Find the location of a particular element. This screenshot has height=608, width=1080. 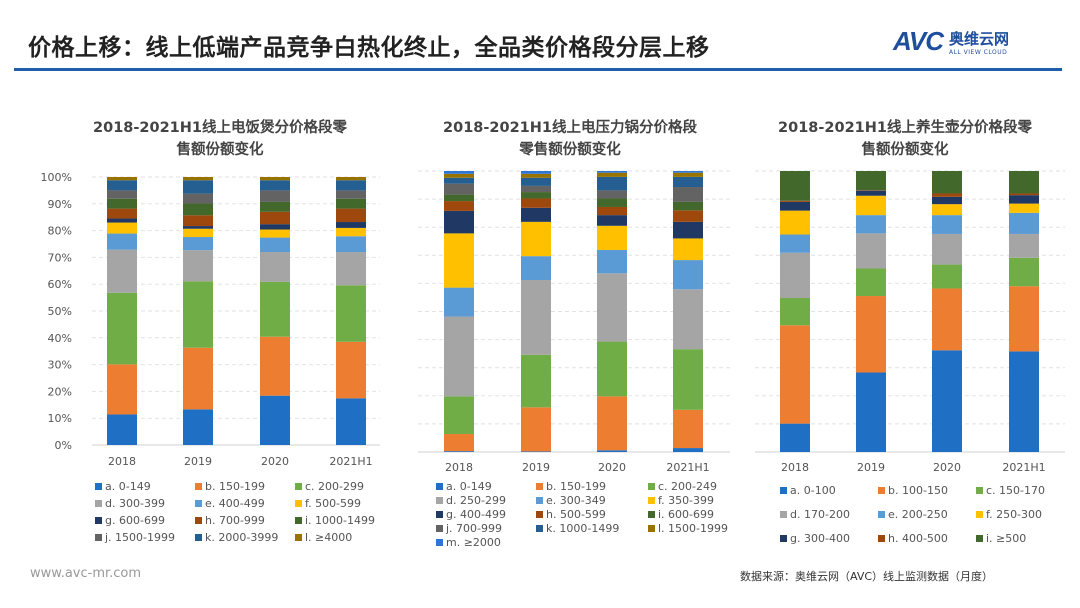

legend-item: b. 100-150 is located at coordinates (927, 490).